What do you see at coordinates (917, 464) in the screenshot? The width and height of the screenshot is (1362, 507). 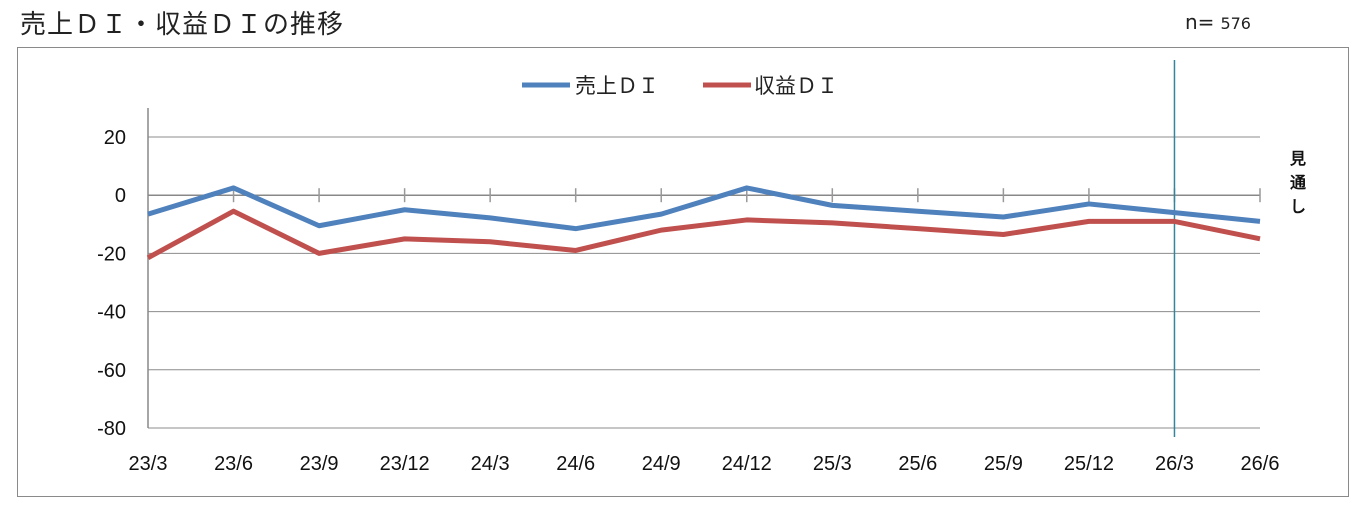 I see `x-tick-label: 25/6` at bounding box center [917, 464].